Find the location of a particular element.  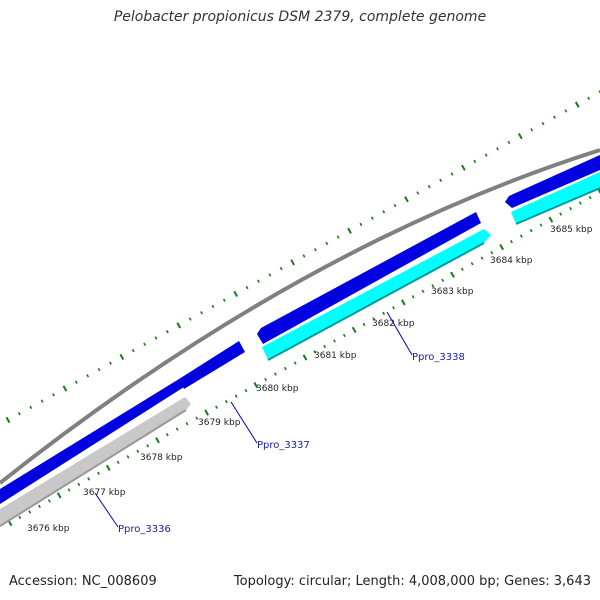

accession-text: Accession: NC_008609 is located at coordinates (83, 581).